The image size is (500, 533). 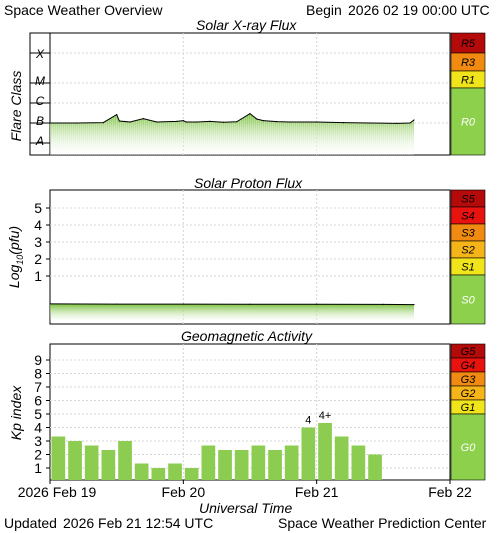 I want to click on xray-scale-label: R0, so click(x=468, y=123).